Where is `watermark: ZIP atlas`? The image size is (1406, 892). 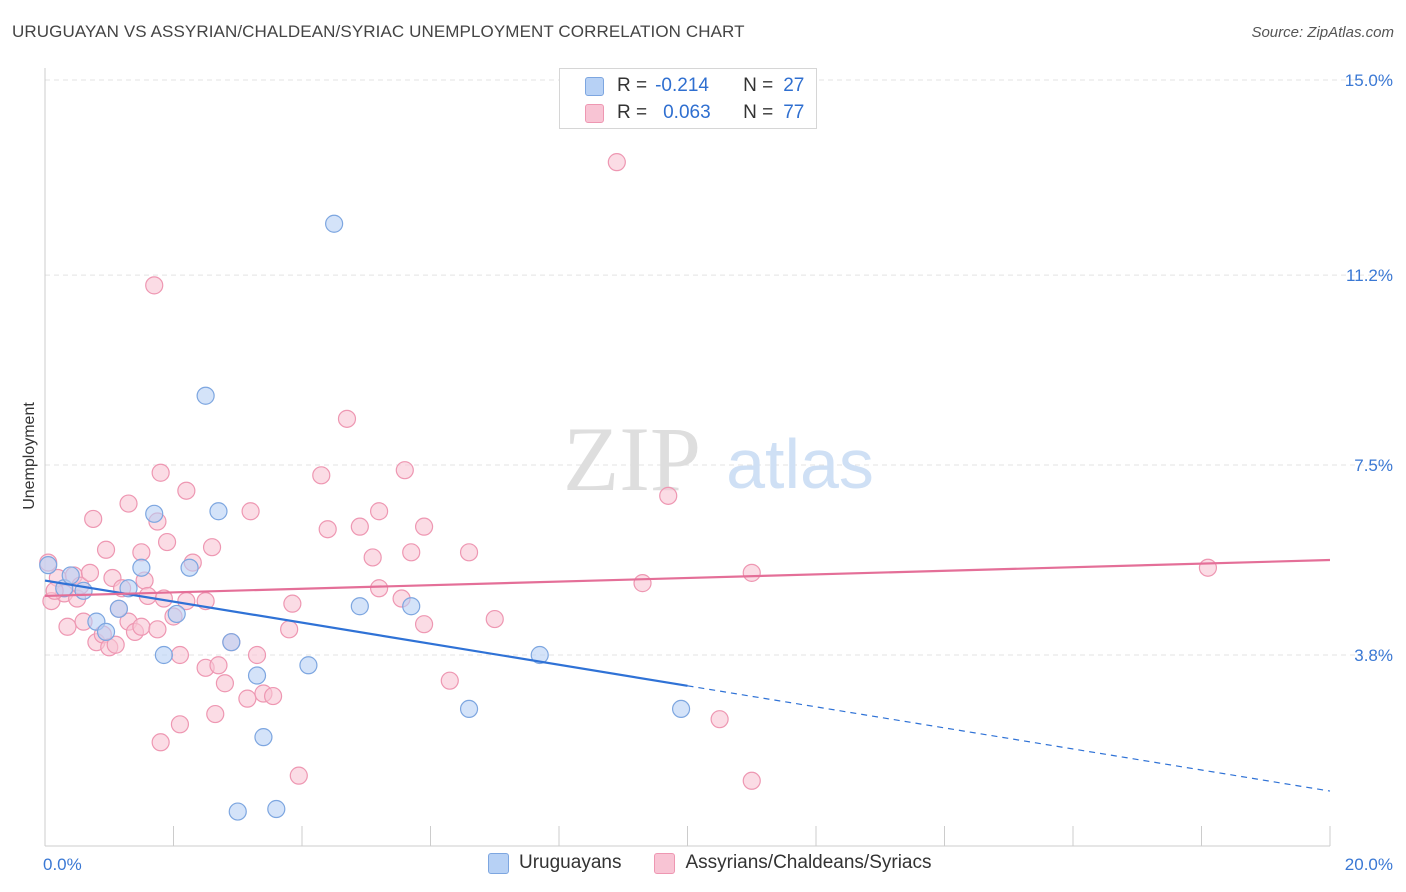 watermark: ZIP atlas is located at coordinates (718, 459).